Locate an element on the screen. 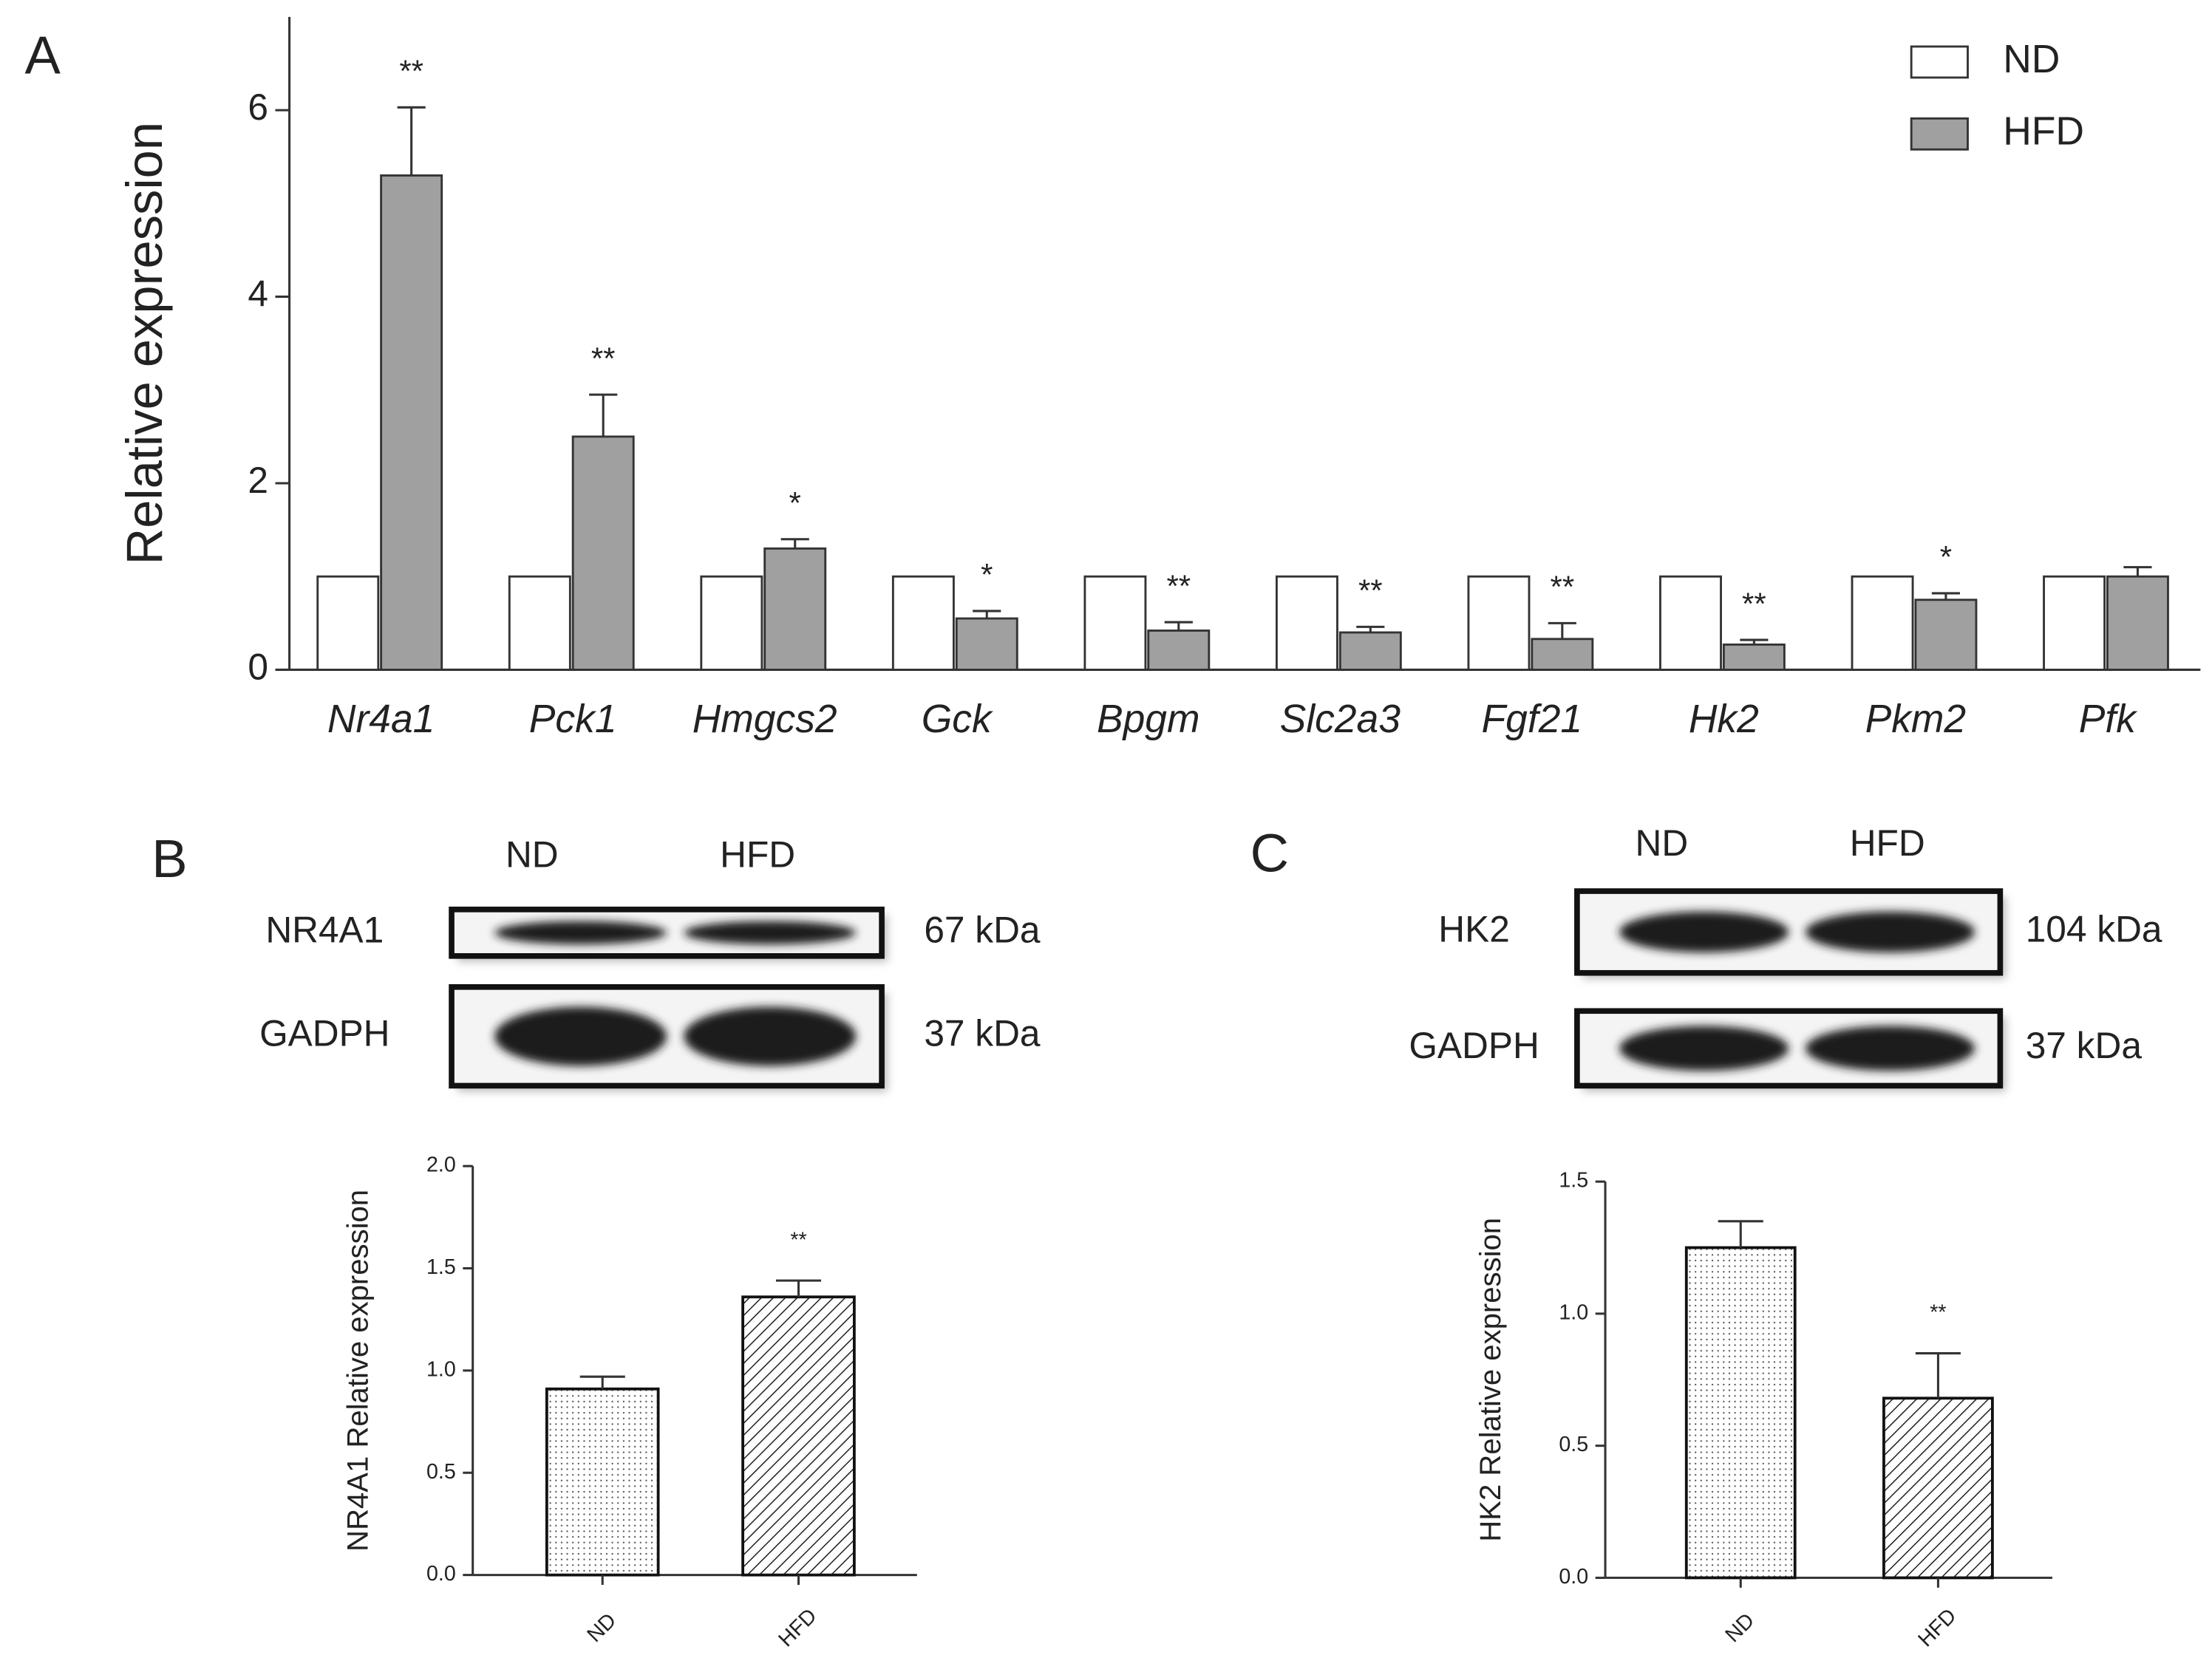 The width and height of the screenshot is (2212, 1661). y-tick-label: 6 is located at coordinates (258, 107).